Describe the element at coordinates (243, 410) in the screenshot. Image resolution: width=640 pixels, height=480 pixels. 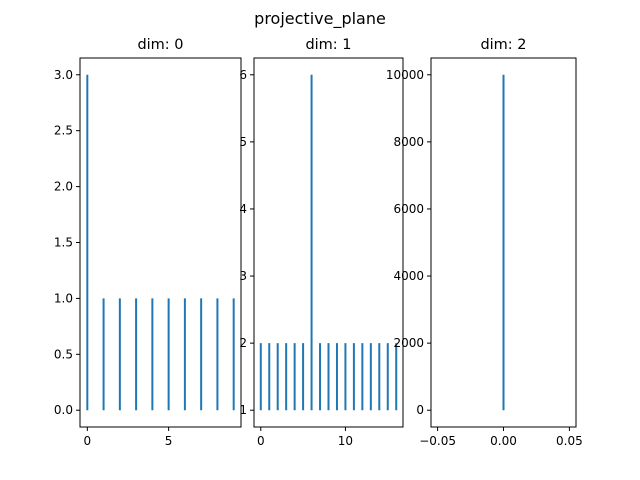
I see `y-tick-label: 1` at that location.